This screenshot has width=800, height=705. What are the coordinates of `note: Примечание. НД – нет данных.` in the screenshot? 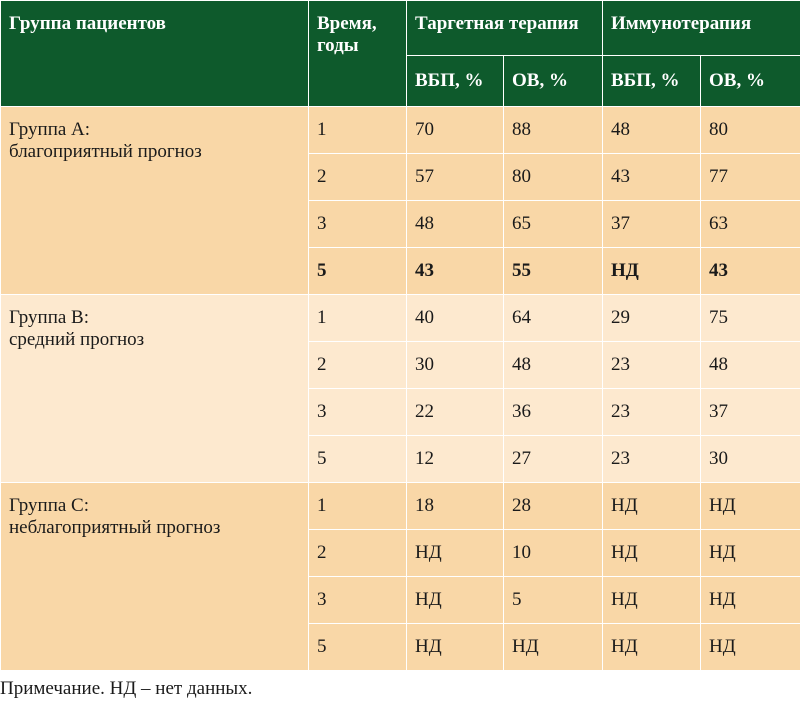 It's located at (126, 688).